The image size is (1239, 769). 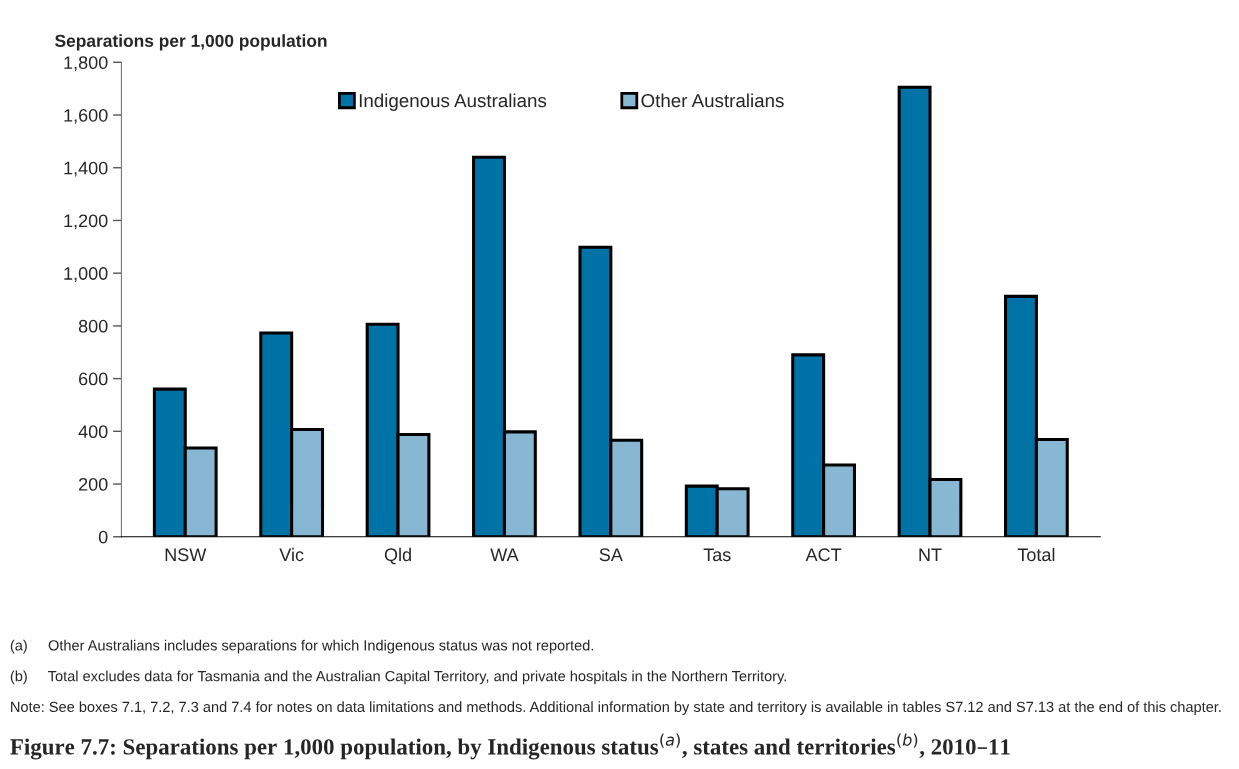 What do you see at coordinates (86, 222) in the screenshot?
I see `y-tick-label: 1,200` at bounding box center [86, 222].